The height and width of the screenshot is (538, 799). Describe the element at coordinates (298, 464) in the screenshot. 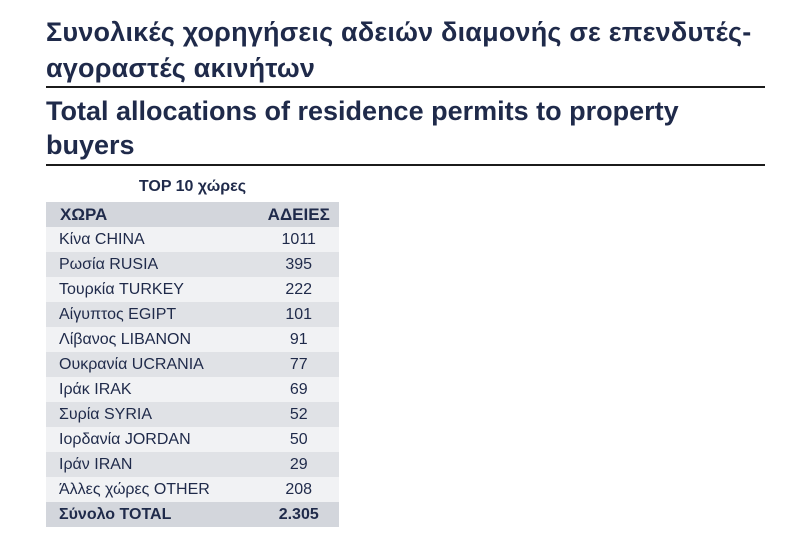

I see `row-permits: 29` at that location.